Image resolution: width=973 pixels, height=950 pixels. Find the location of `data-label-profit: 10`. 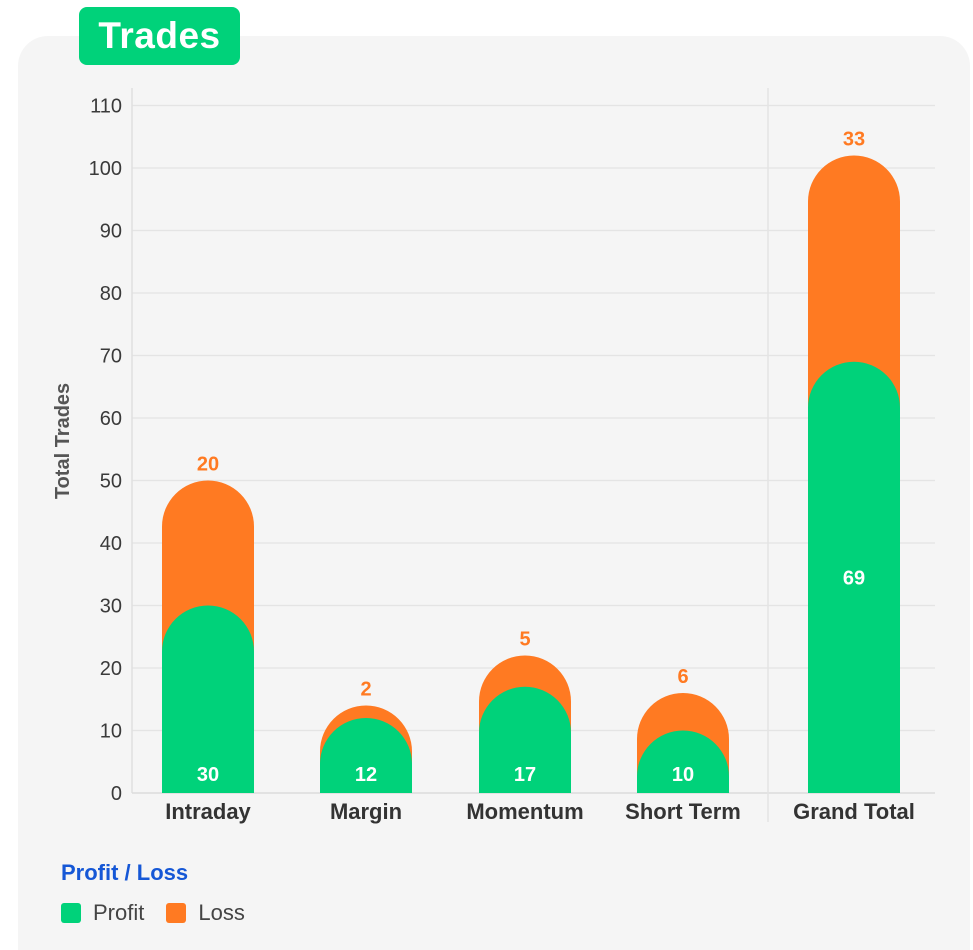

data-label-profit: 10 is located at coordinates (683, 775).